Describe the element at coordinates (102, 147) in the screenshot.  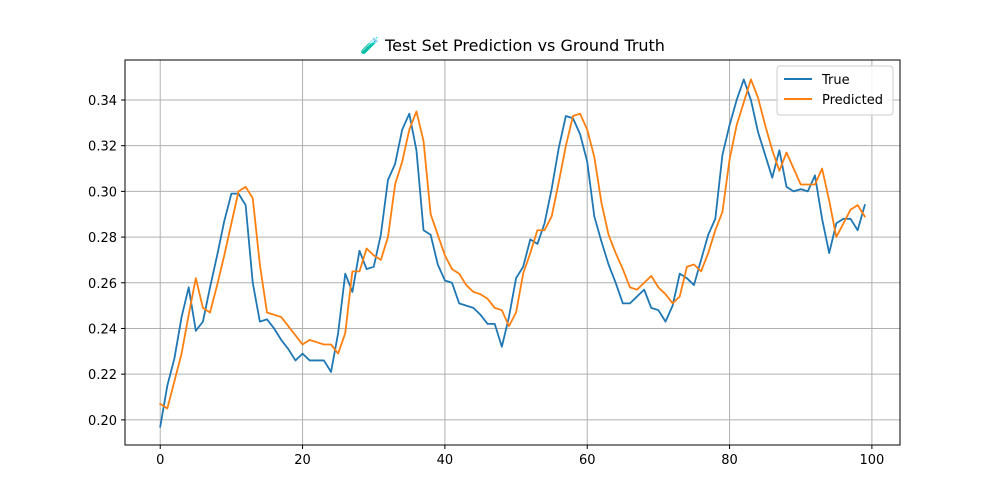
I see `y-tick-label: 0.32` at that location.